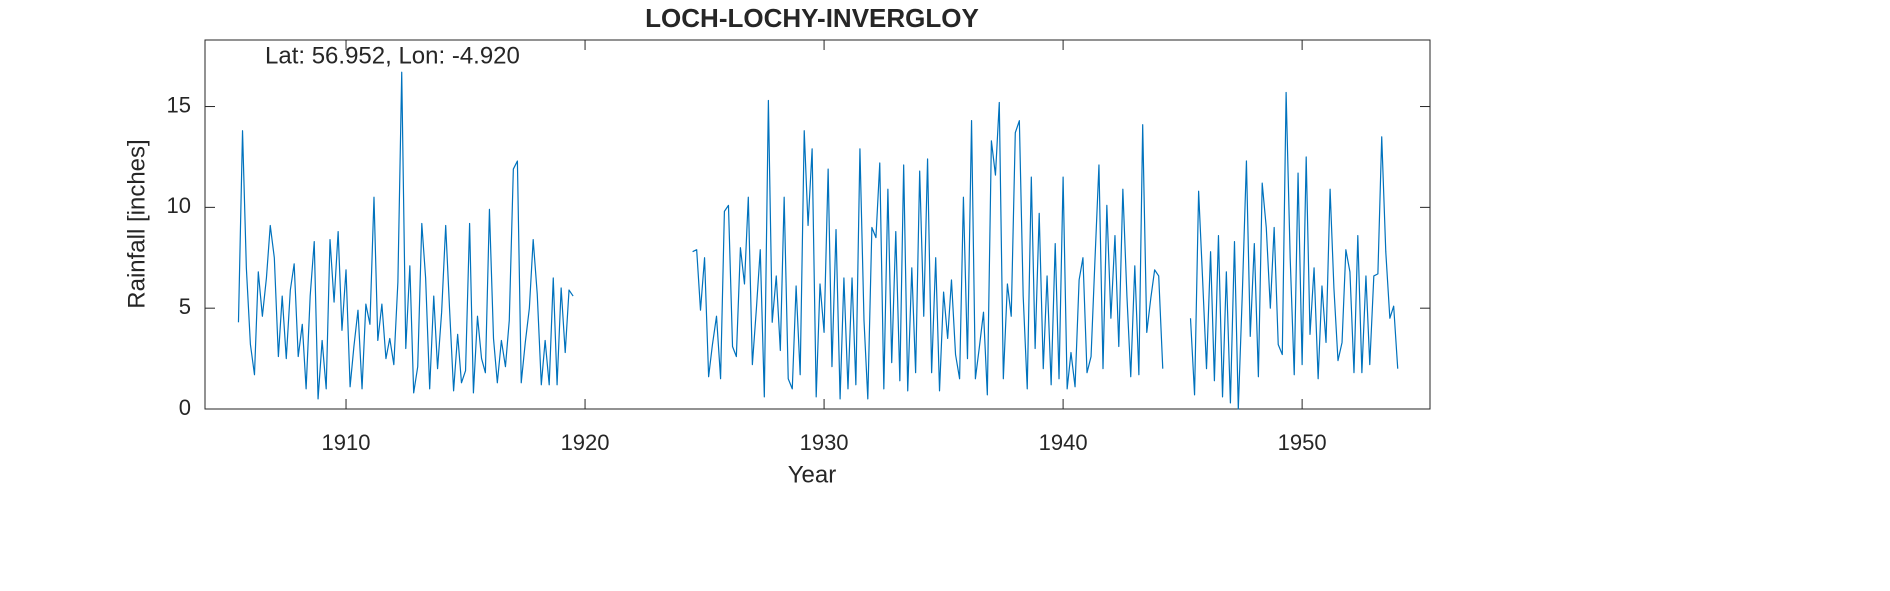 The image size is (1890, 591). I want to click on x-tick-label: 1950, so click(1302, 442).